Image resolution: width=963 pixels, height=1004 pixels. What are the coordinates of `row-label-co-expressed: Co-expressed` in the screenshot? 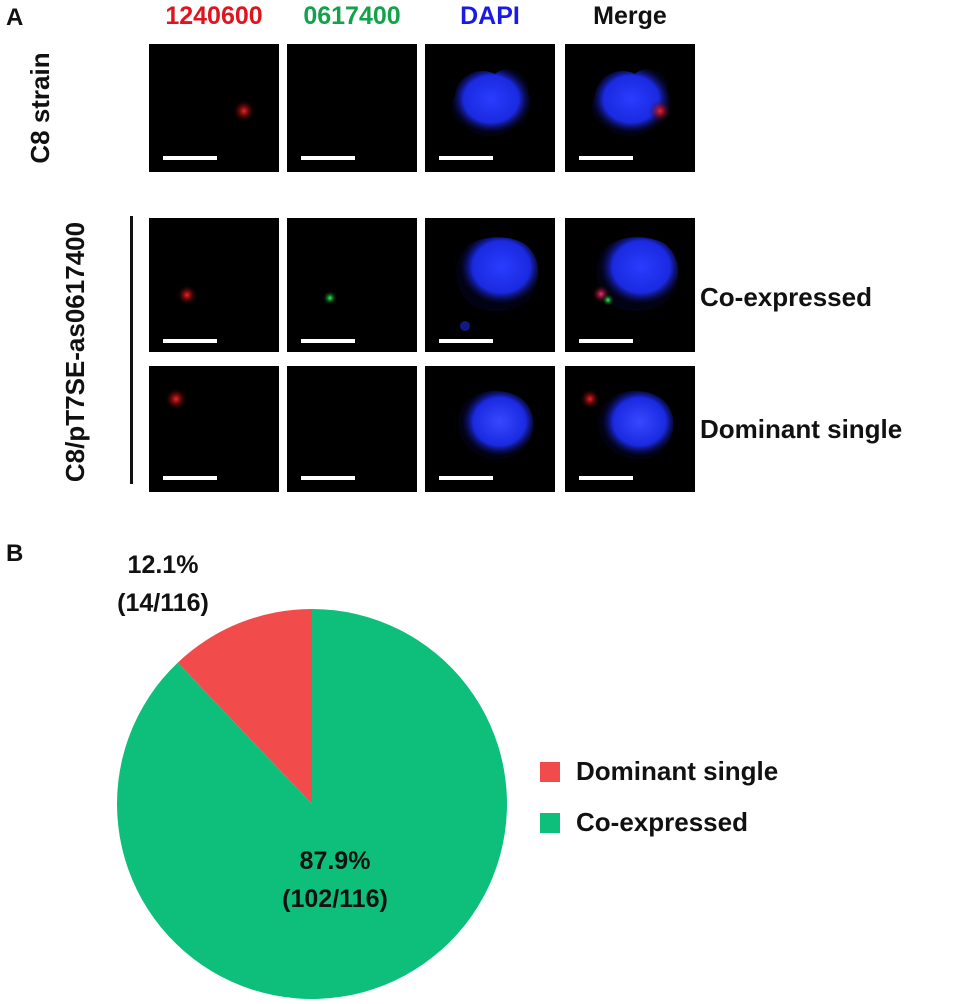 It's located at (786, 297).